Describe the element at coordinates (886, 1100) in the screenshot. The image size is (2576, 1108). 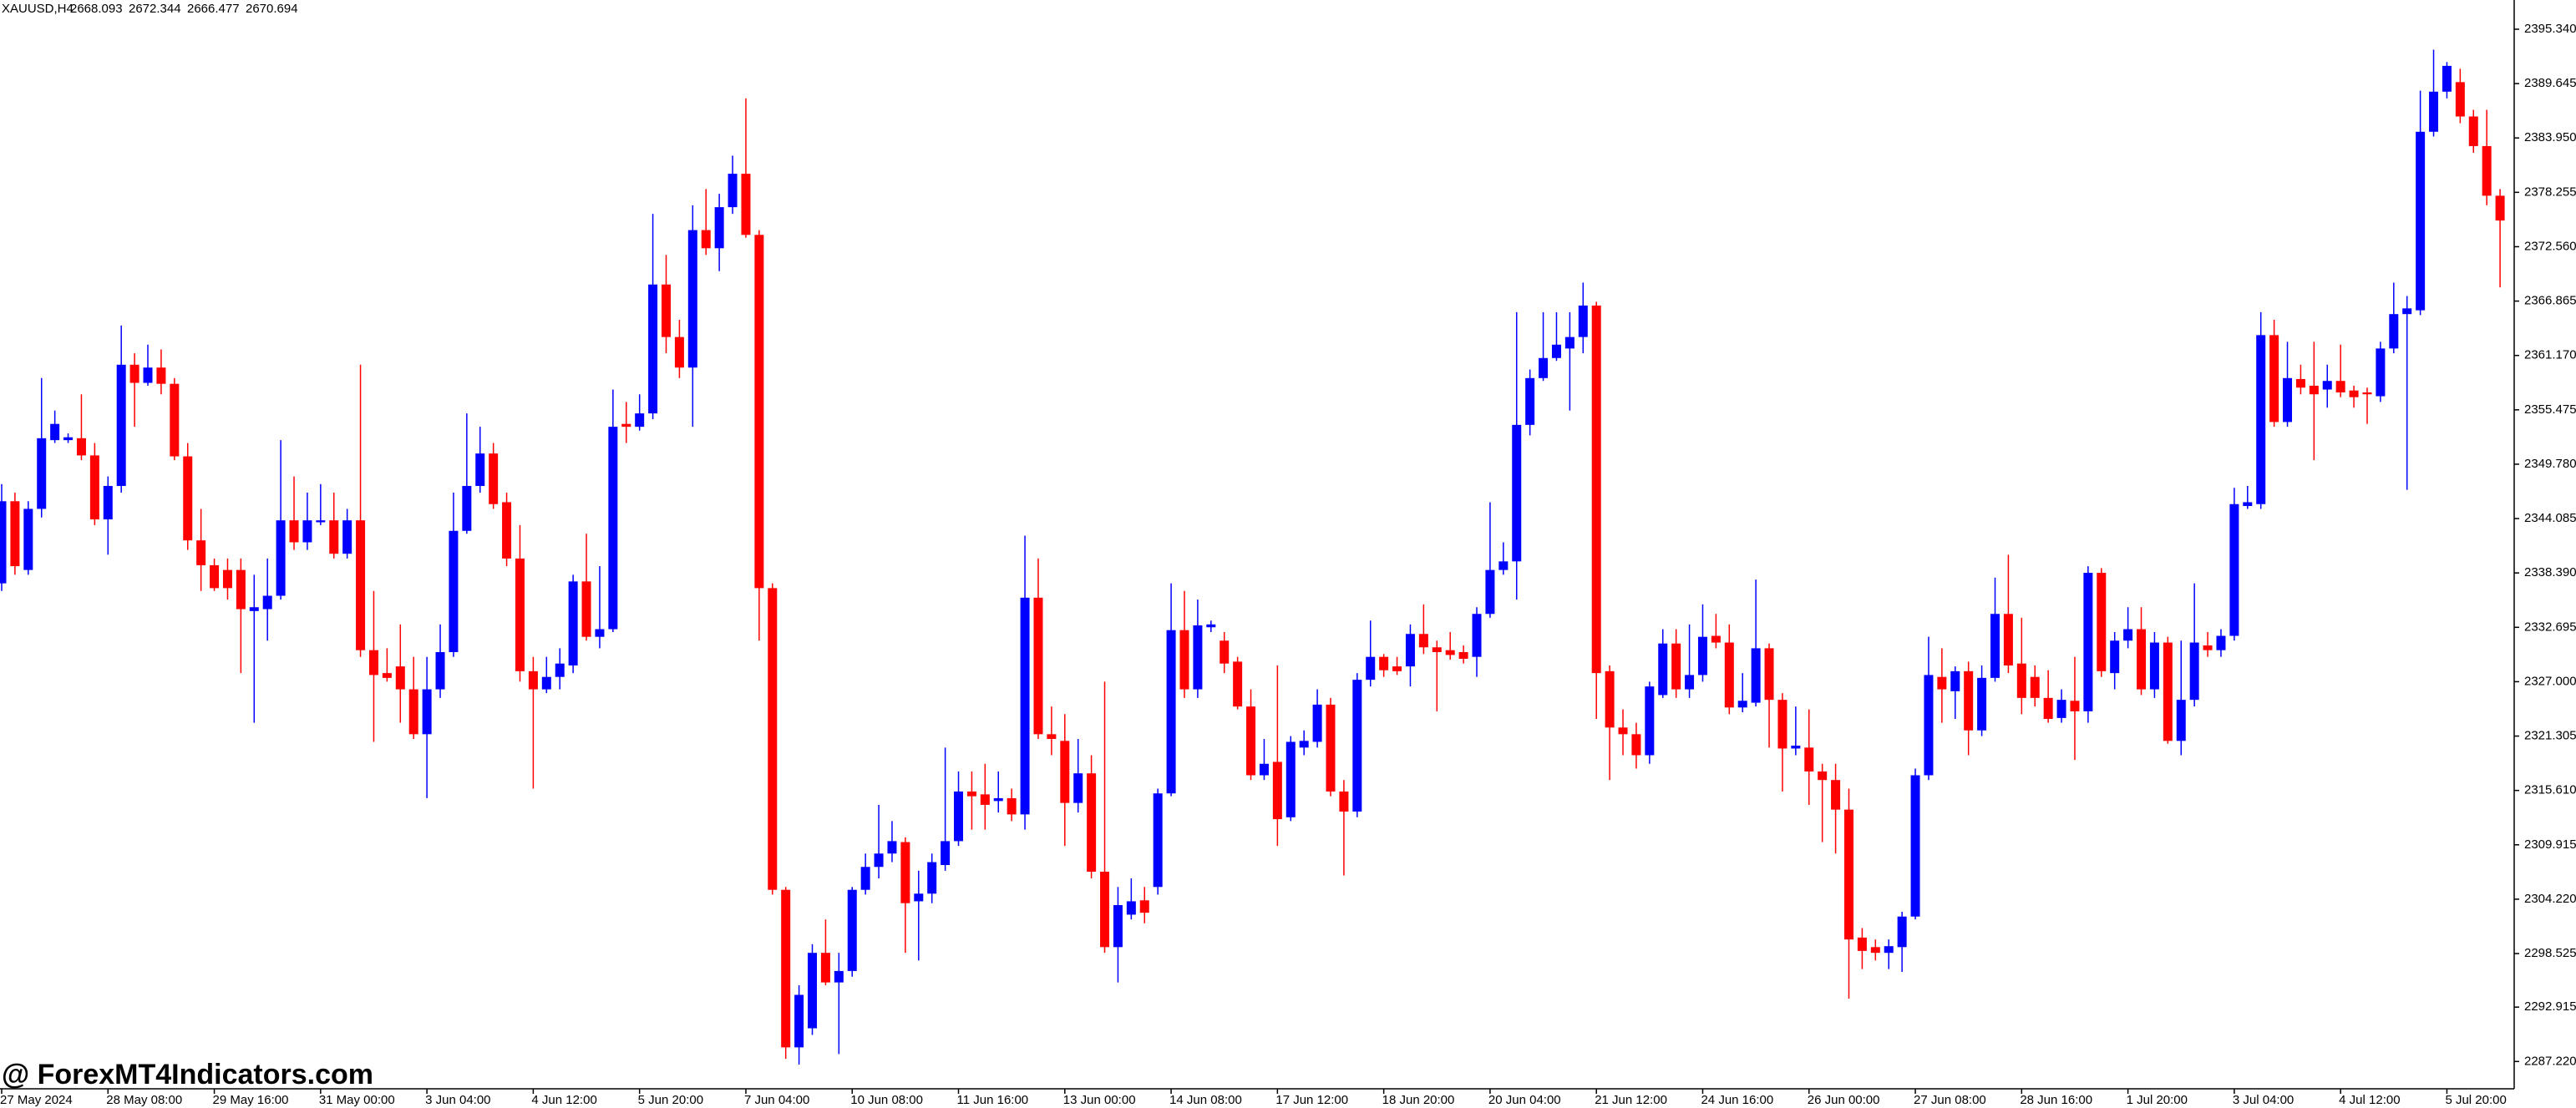
I see `x-tick-label: 10 Jun 08:00` at that location.